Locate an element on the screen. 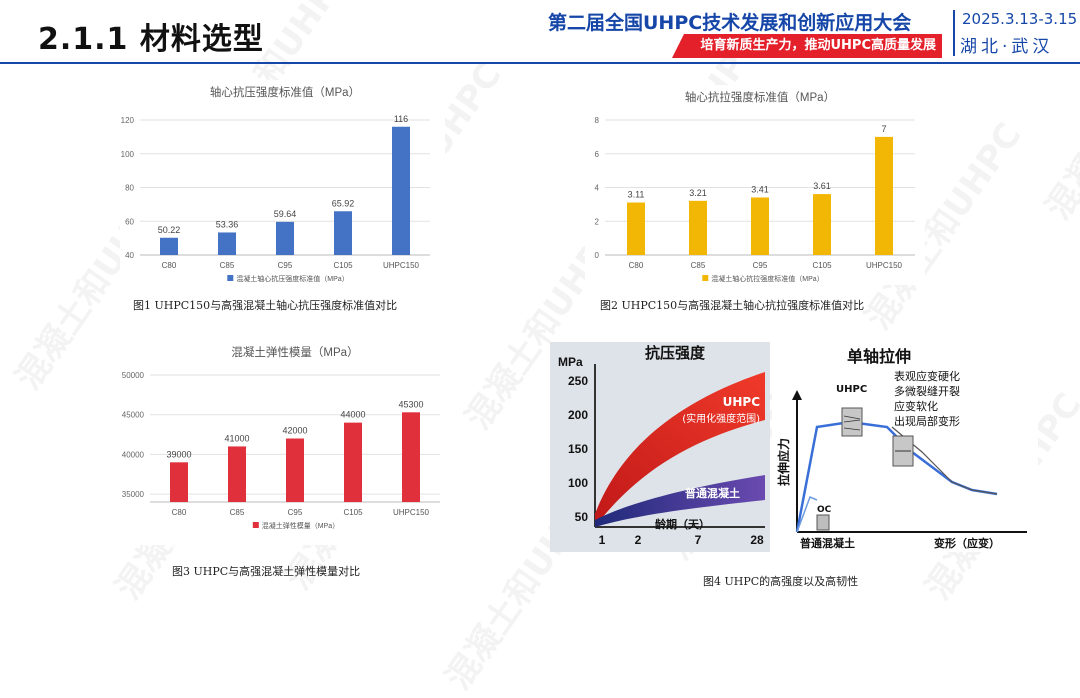 The image size is (1080, 698). data-label: 116 is located at coordinates (401, 119).